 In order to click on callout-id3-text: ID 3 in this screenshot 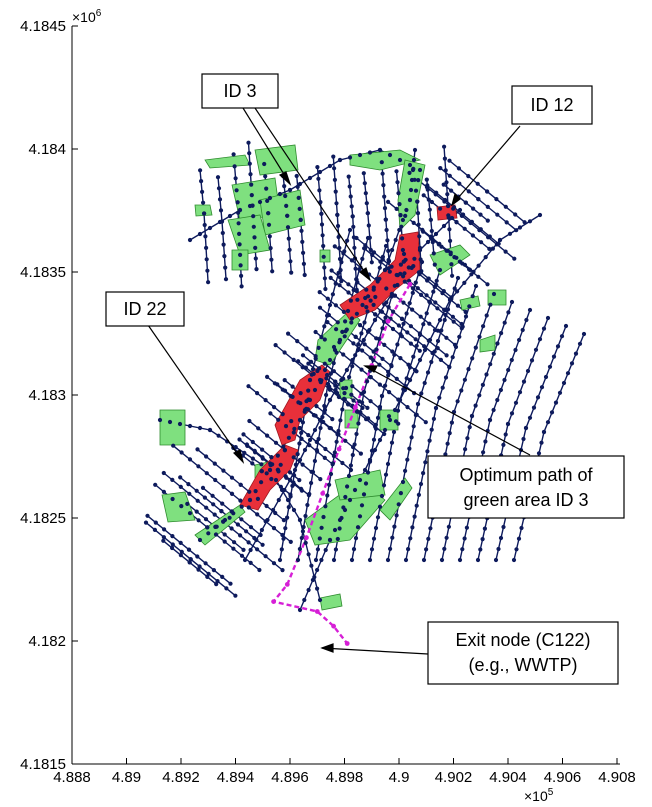, I will do `click(239, 91)`.